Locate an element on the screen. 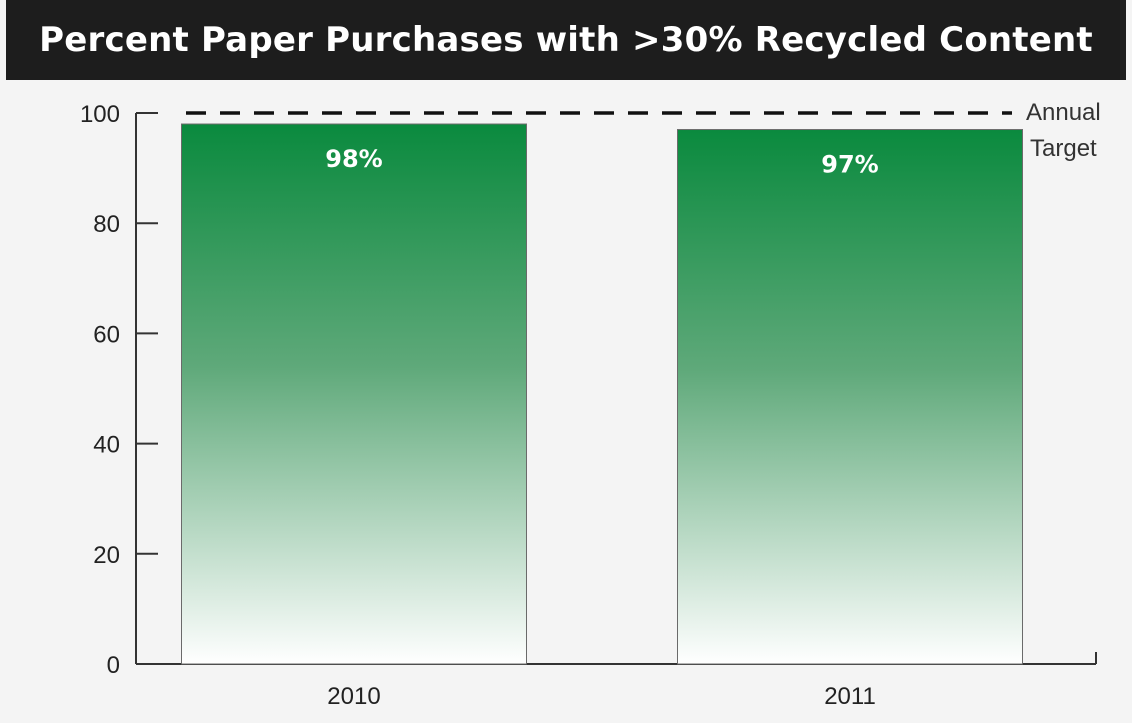  x-tick-label: 2010 is located at coordinates (353, 696).